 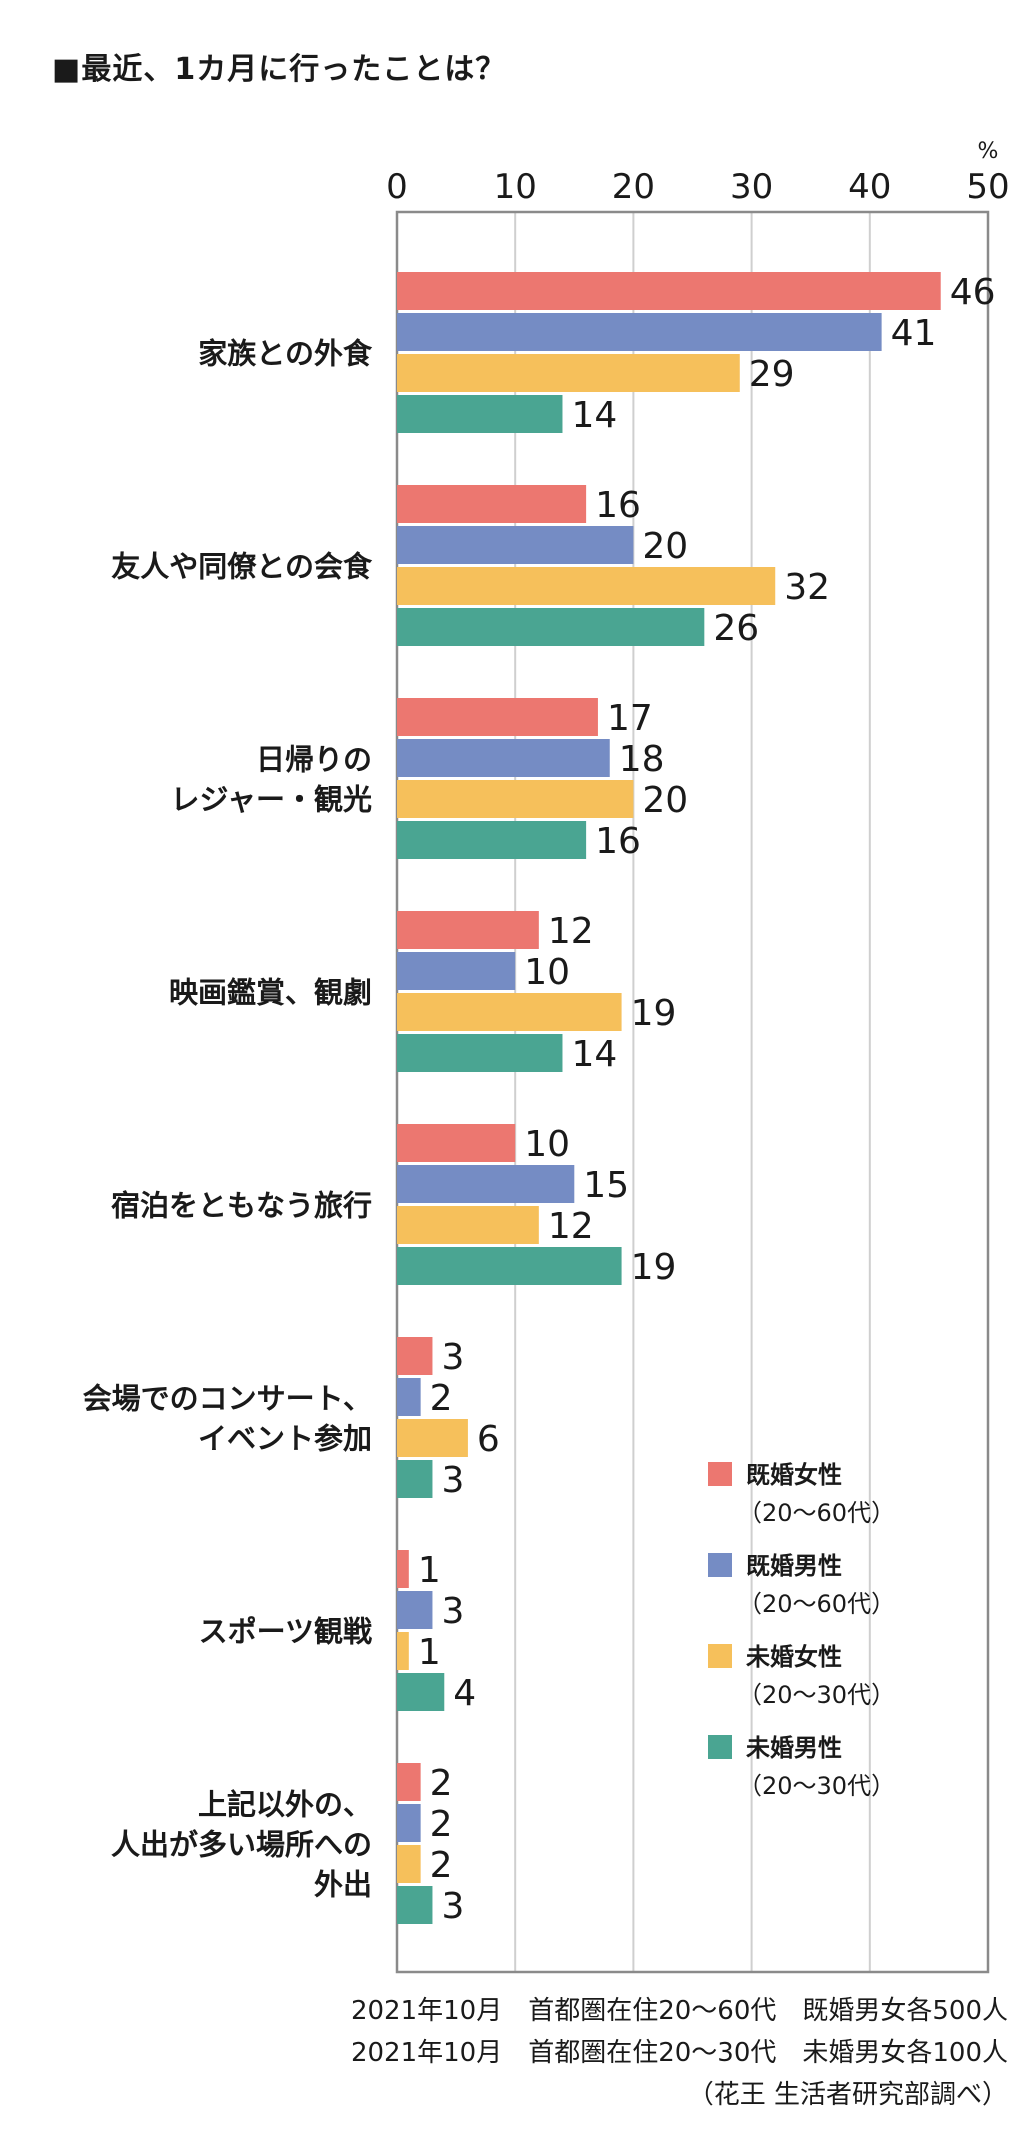 What do you see at coordinates (314, 760) in the screenshot?
I see `category-label: 日帰りの` at bounding box center [314, 760].